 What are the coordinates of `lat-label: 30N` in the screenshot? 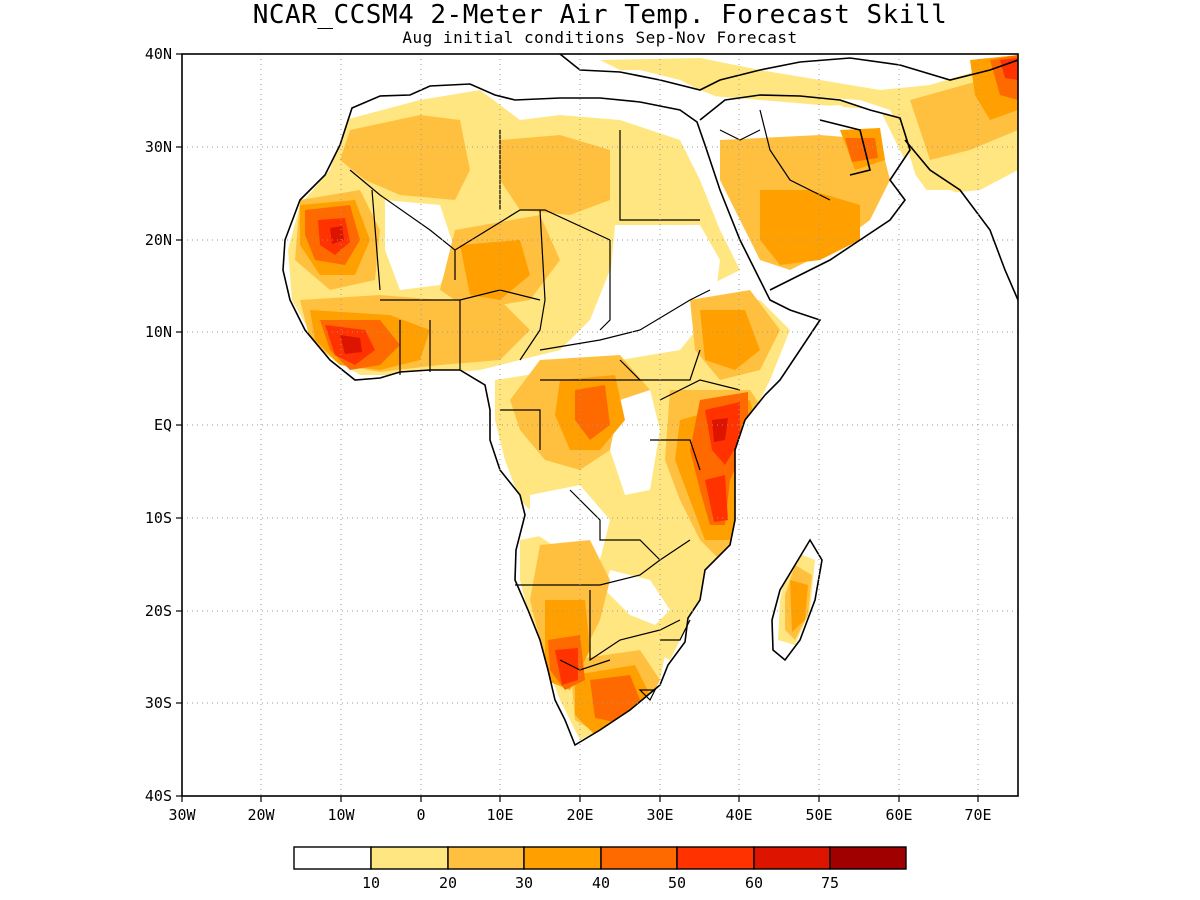 It's located at (158, 147).